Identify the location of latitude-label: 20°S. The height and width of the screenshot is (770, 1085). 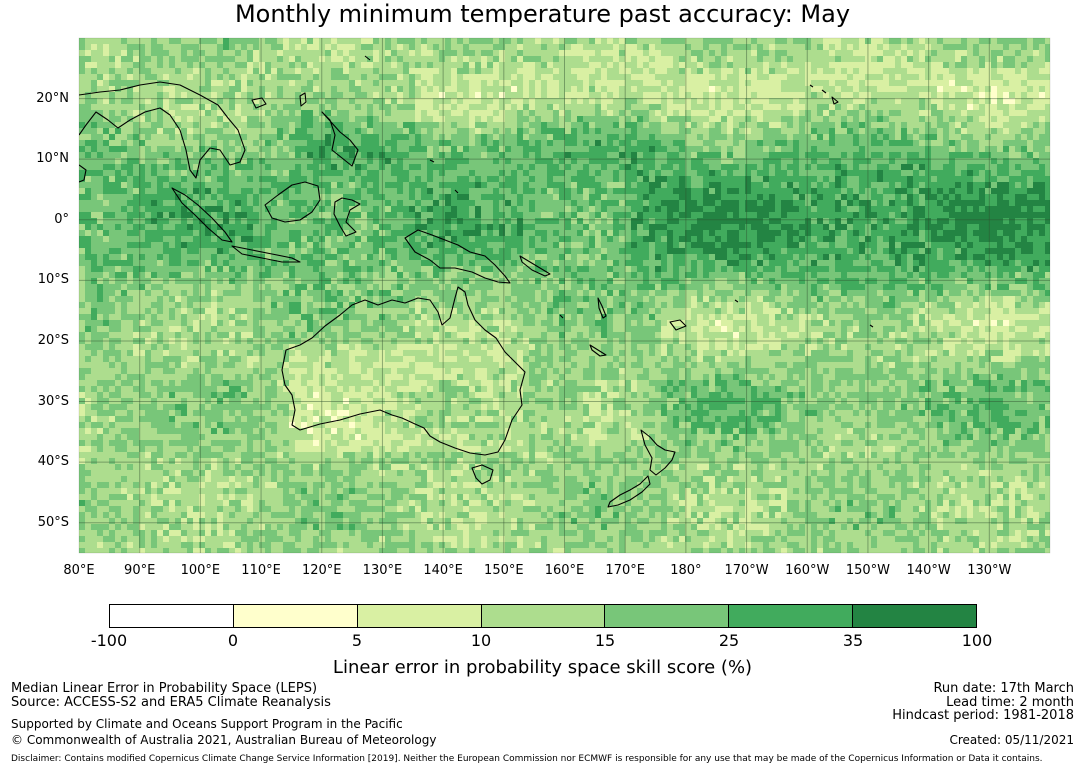
(53, 340).